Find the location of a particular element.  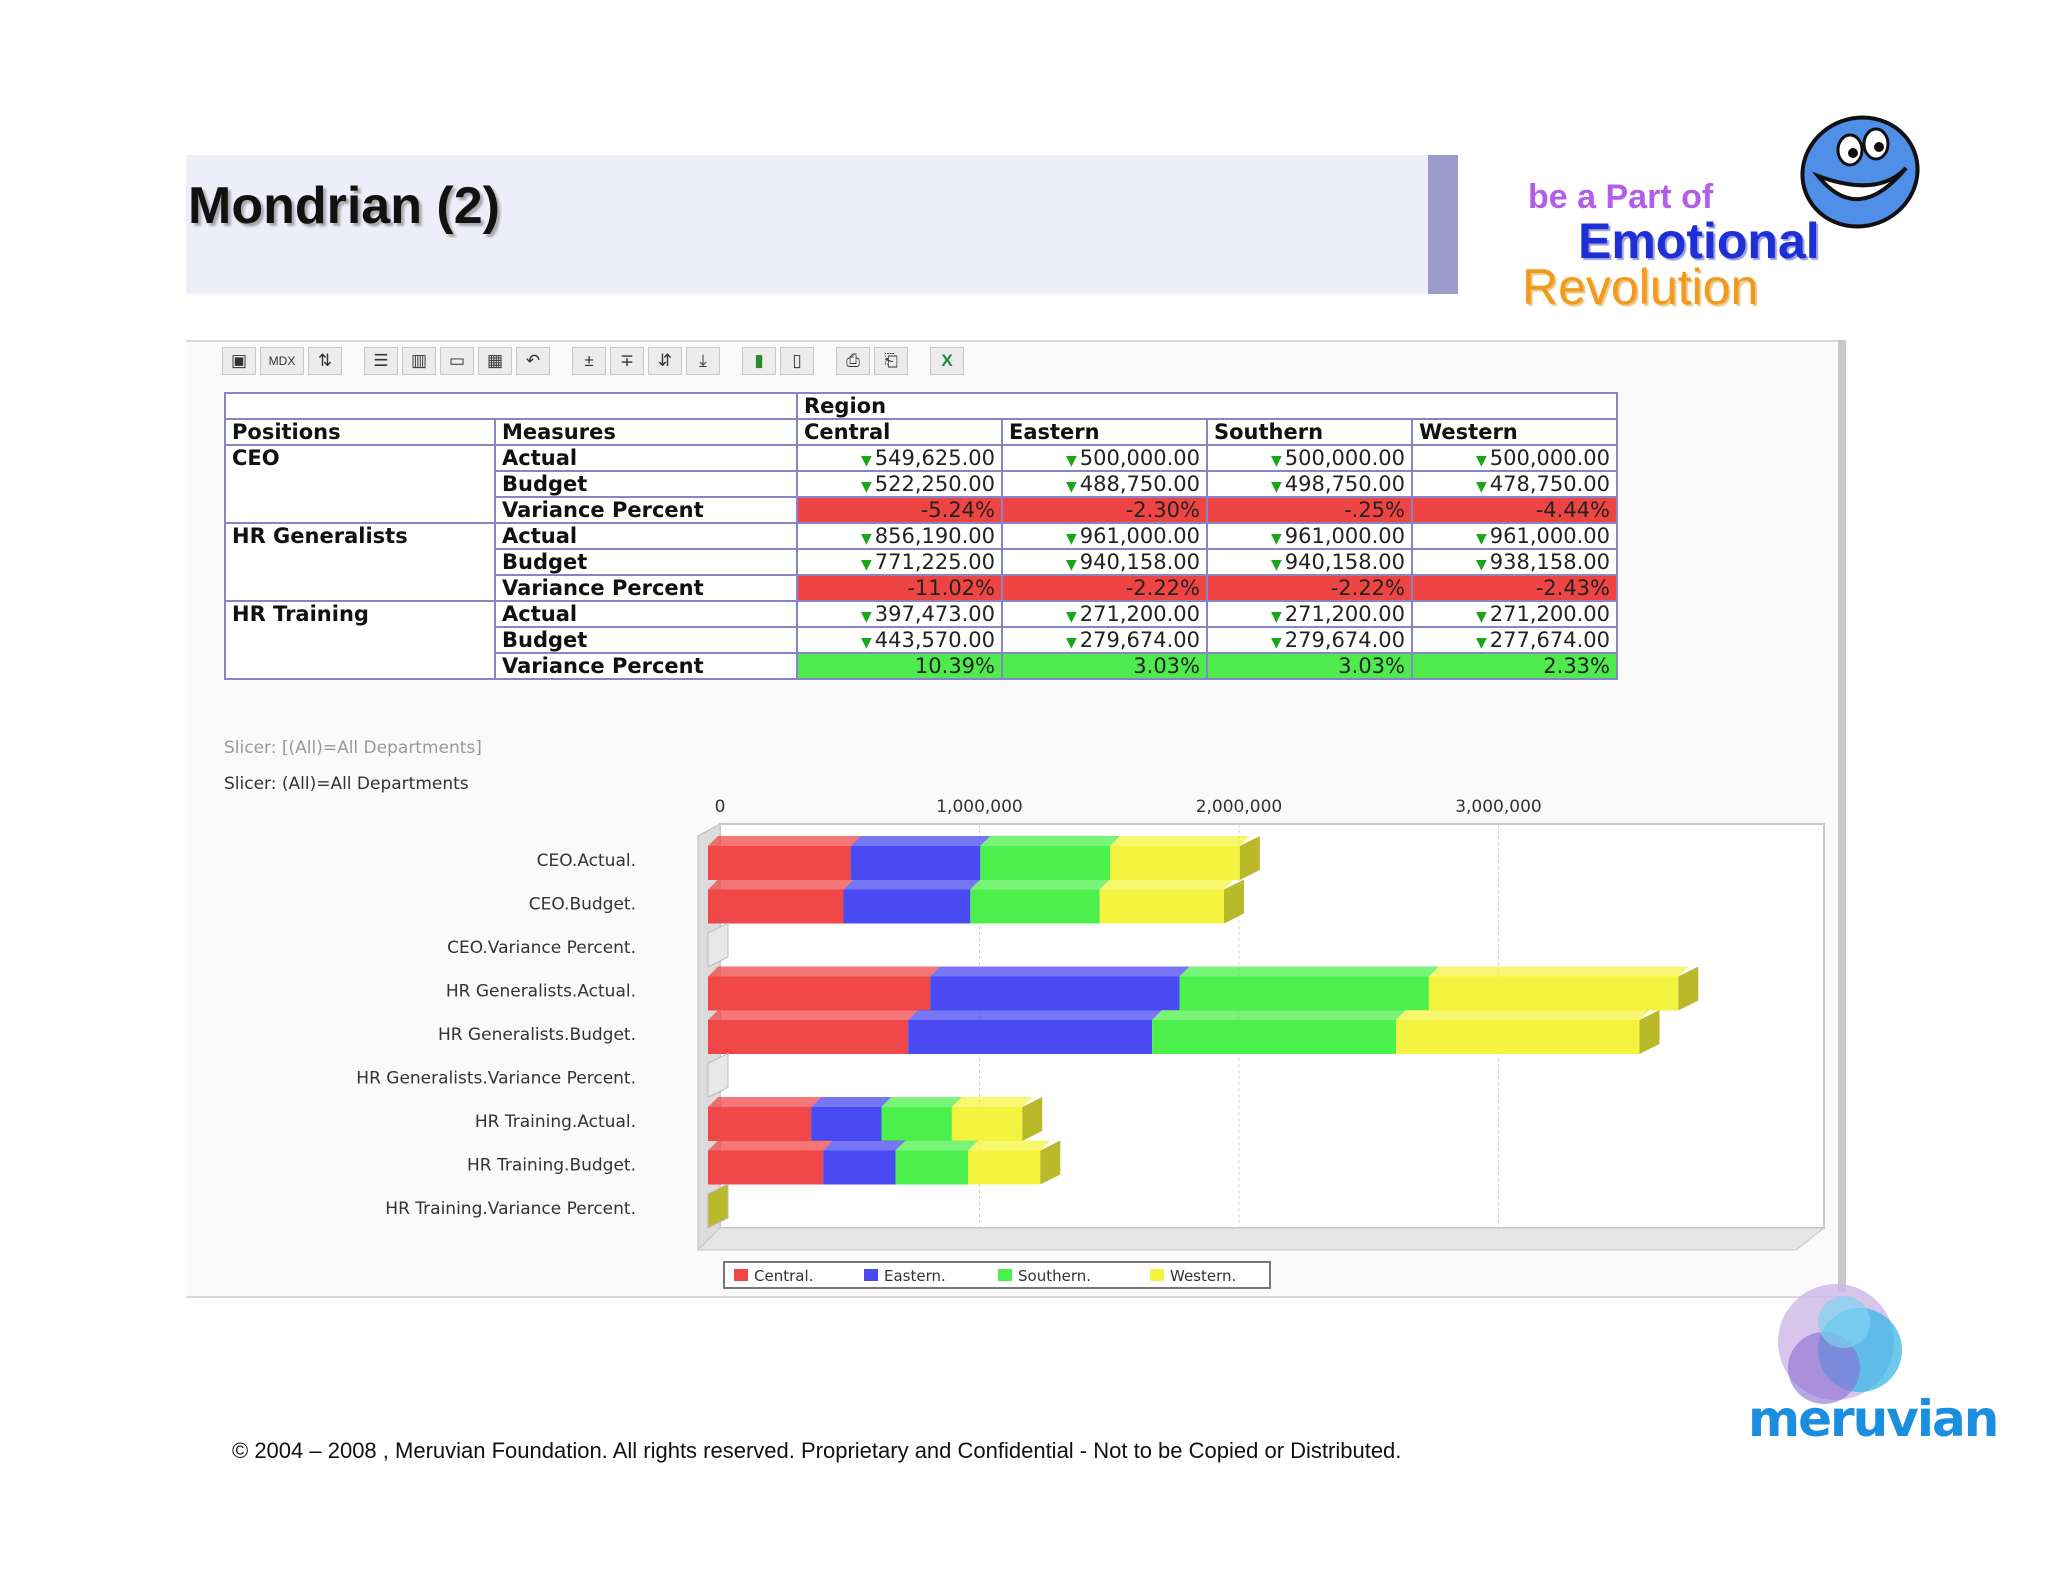

title-band is located at coordinates (807, 224).